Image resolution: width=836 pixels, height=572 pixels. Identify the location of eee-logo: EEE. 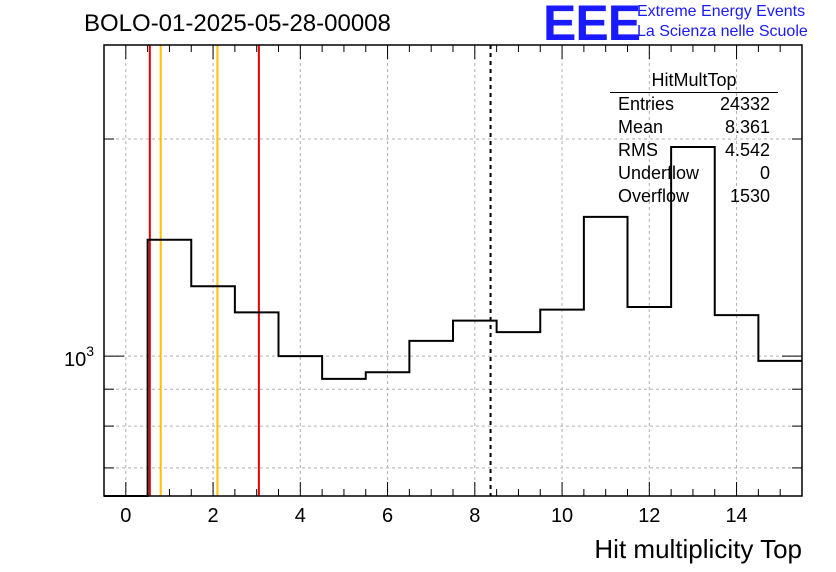
(592, 25).